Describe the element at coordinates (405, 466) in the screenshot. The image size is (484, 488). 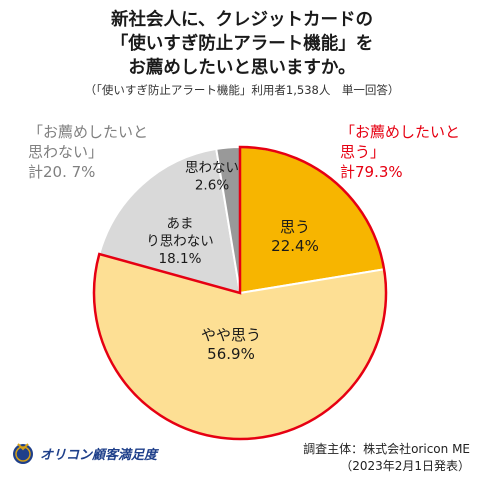
I see `source-line-2: （2023年2月1日発表）` at that location.